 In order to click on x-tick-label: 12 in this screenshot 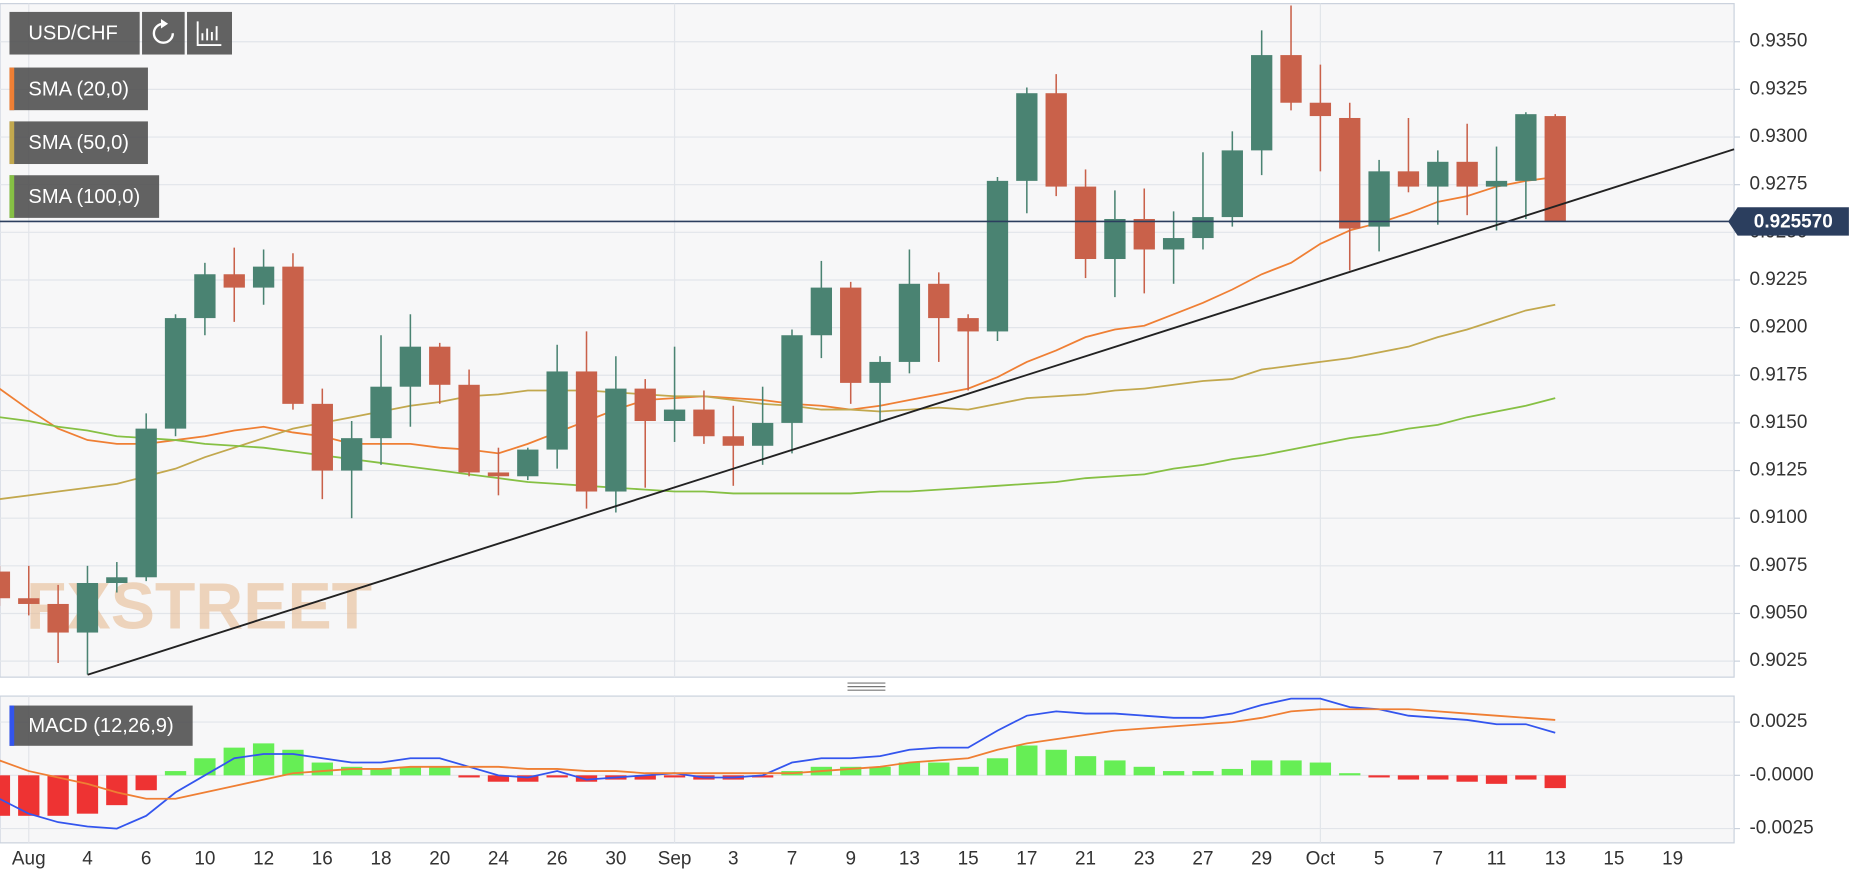, I will do `click(263, 858)`.